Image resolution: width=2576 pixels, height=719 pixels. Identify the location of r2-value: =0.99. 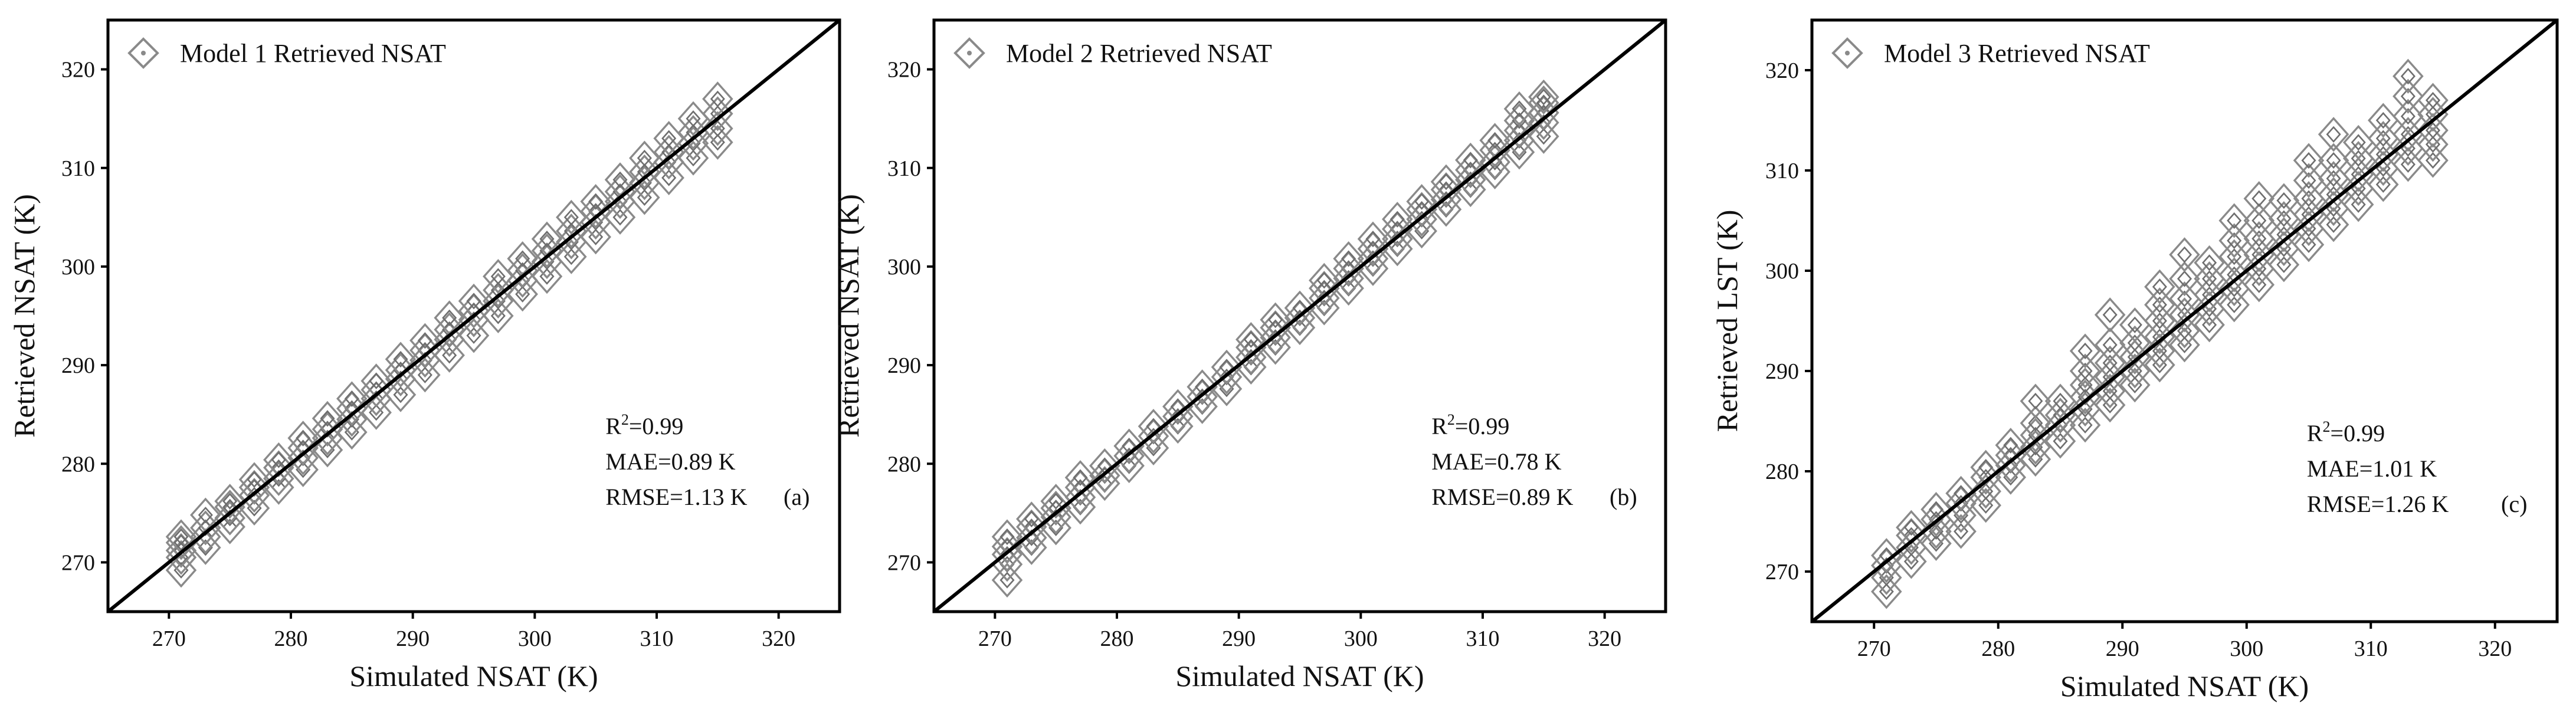
(656, 426).